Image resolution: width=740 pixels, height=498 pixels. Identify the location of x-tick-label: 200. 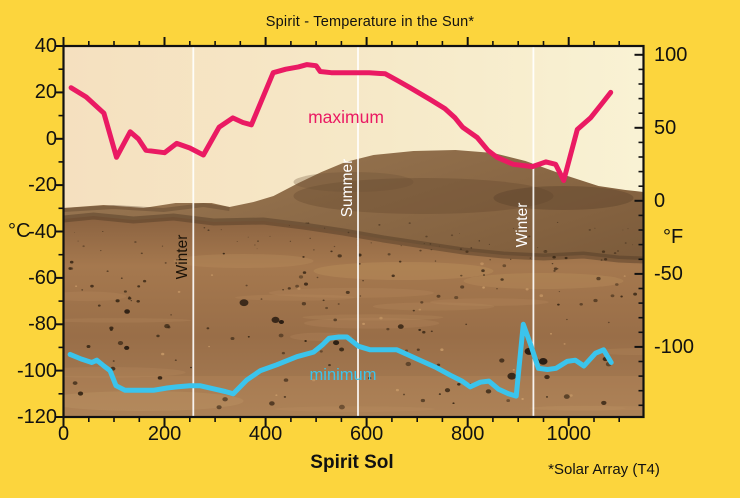
(164, 434).